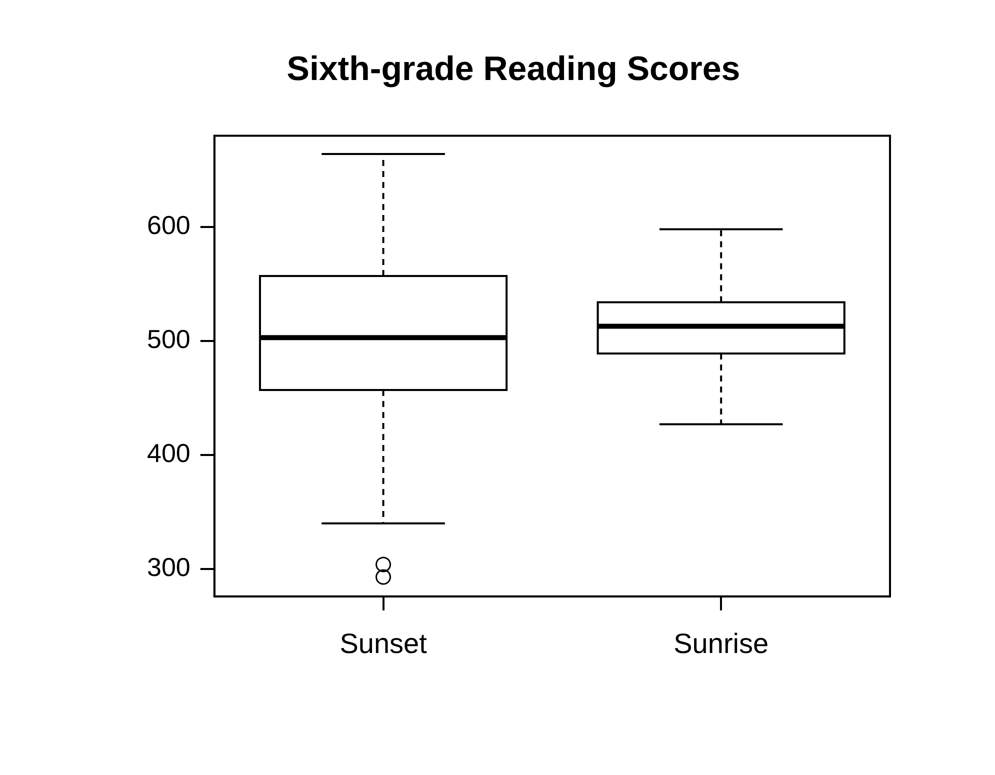 The image size is (995, 775). Describe the element at coordinates (168, 339) in the screenshot. I see `y-tick-label: 500` at that location.